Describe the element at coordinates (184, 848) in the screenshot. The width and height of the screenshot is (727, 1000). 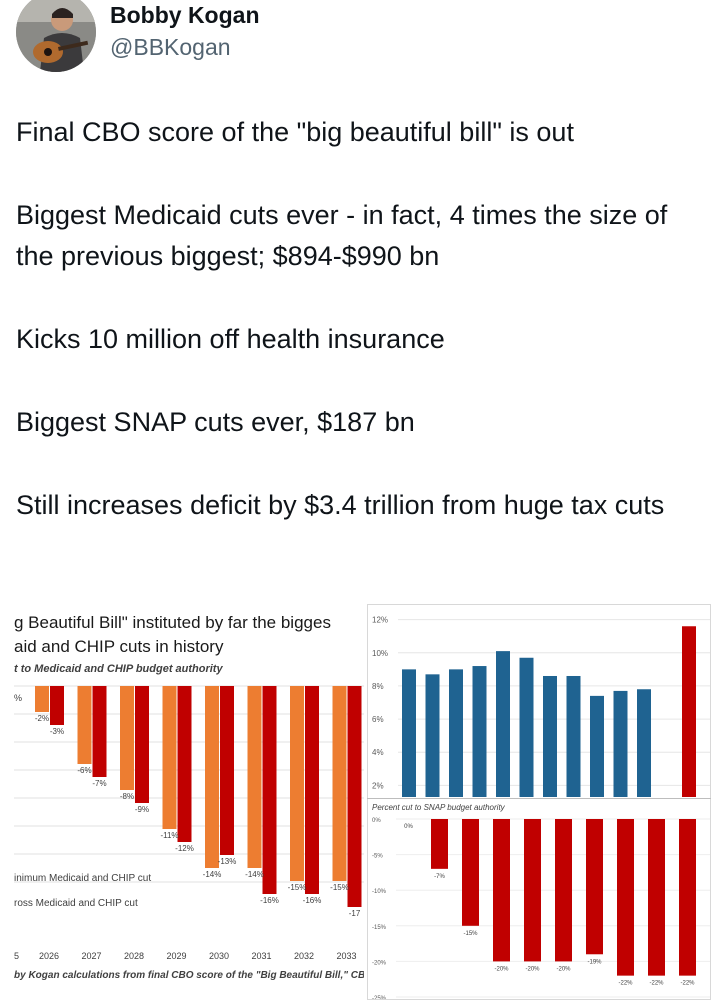
I see `data-label: -12%` at that location.